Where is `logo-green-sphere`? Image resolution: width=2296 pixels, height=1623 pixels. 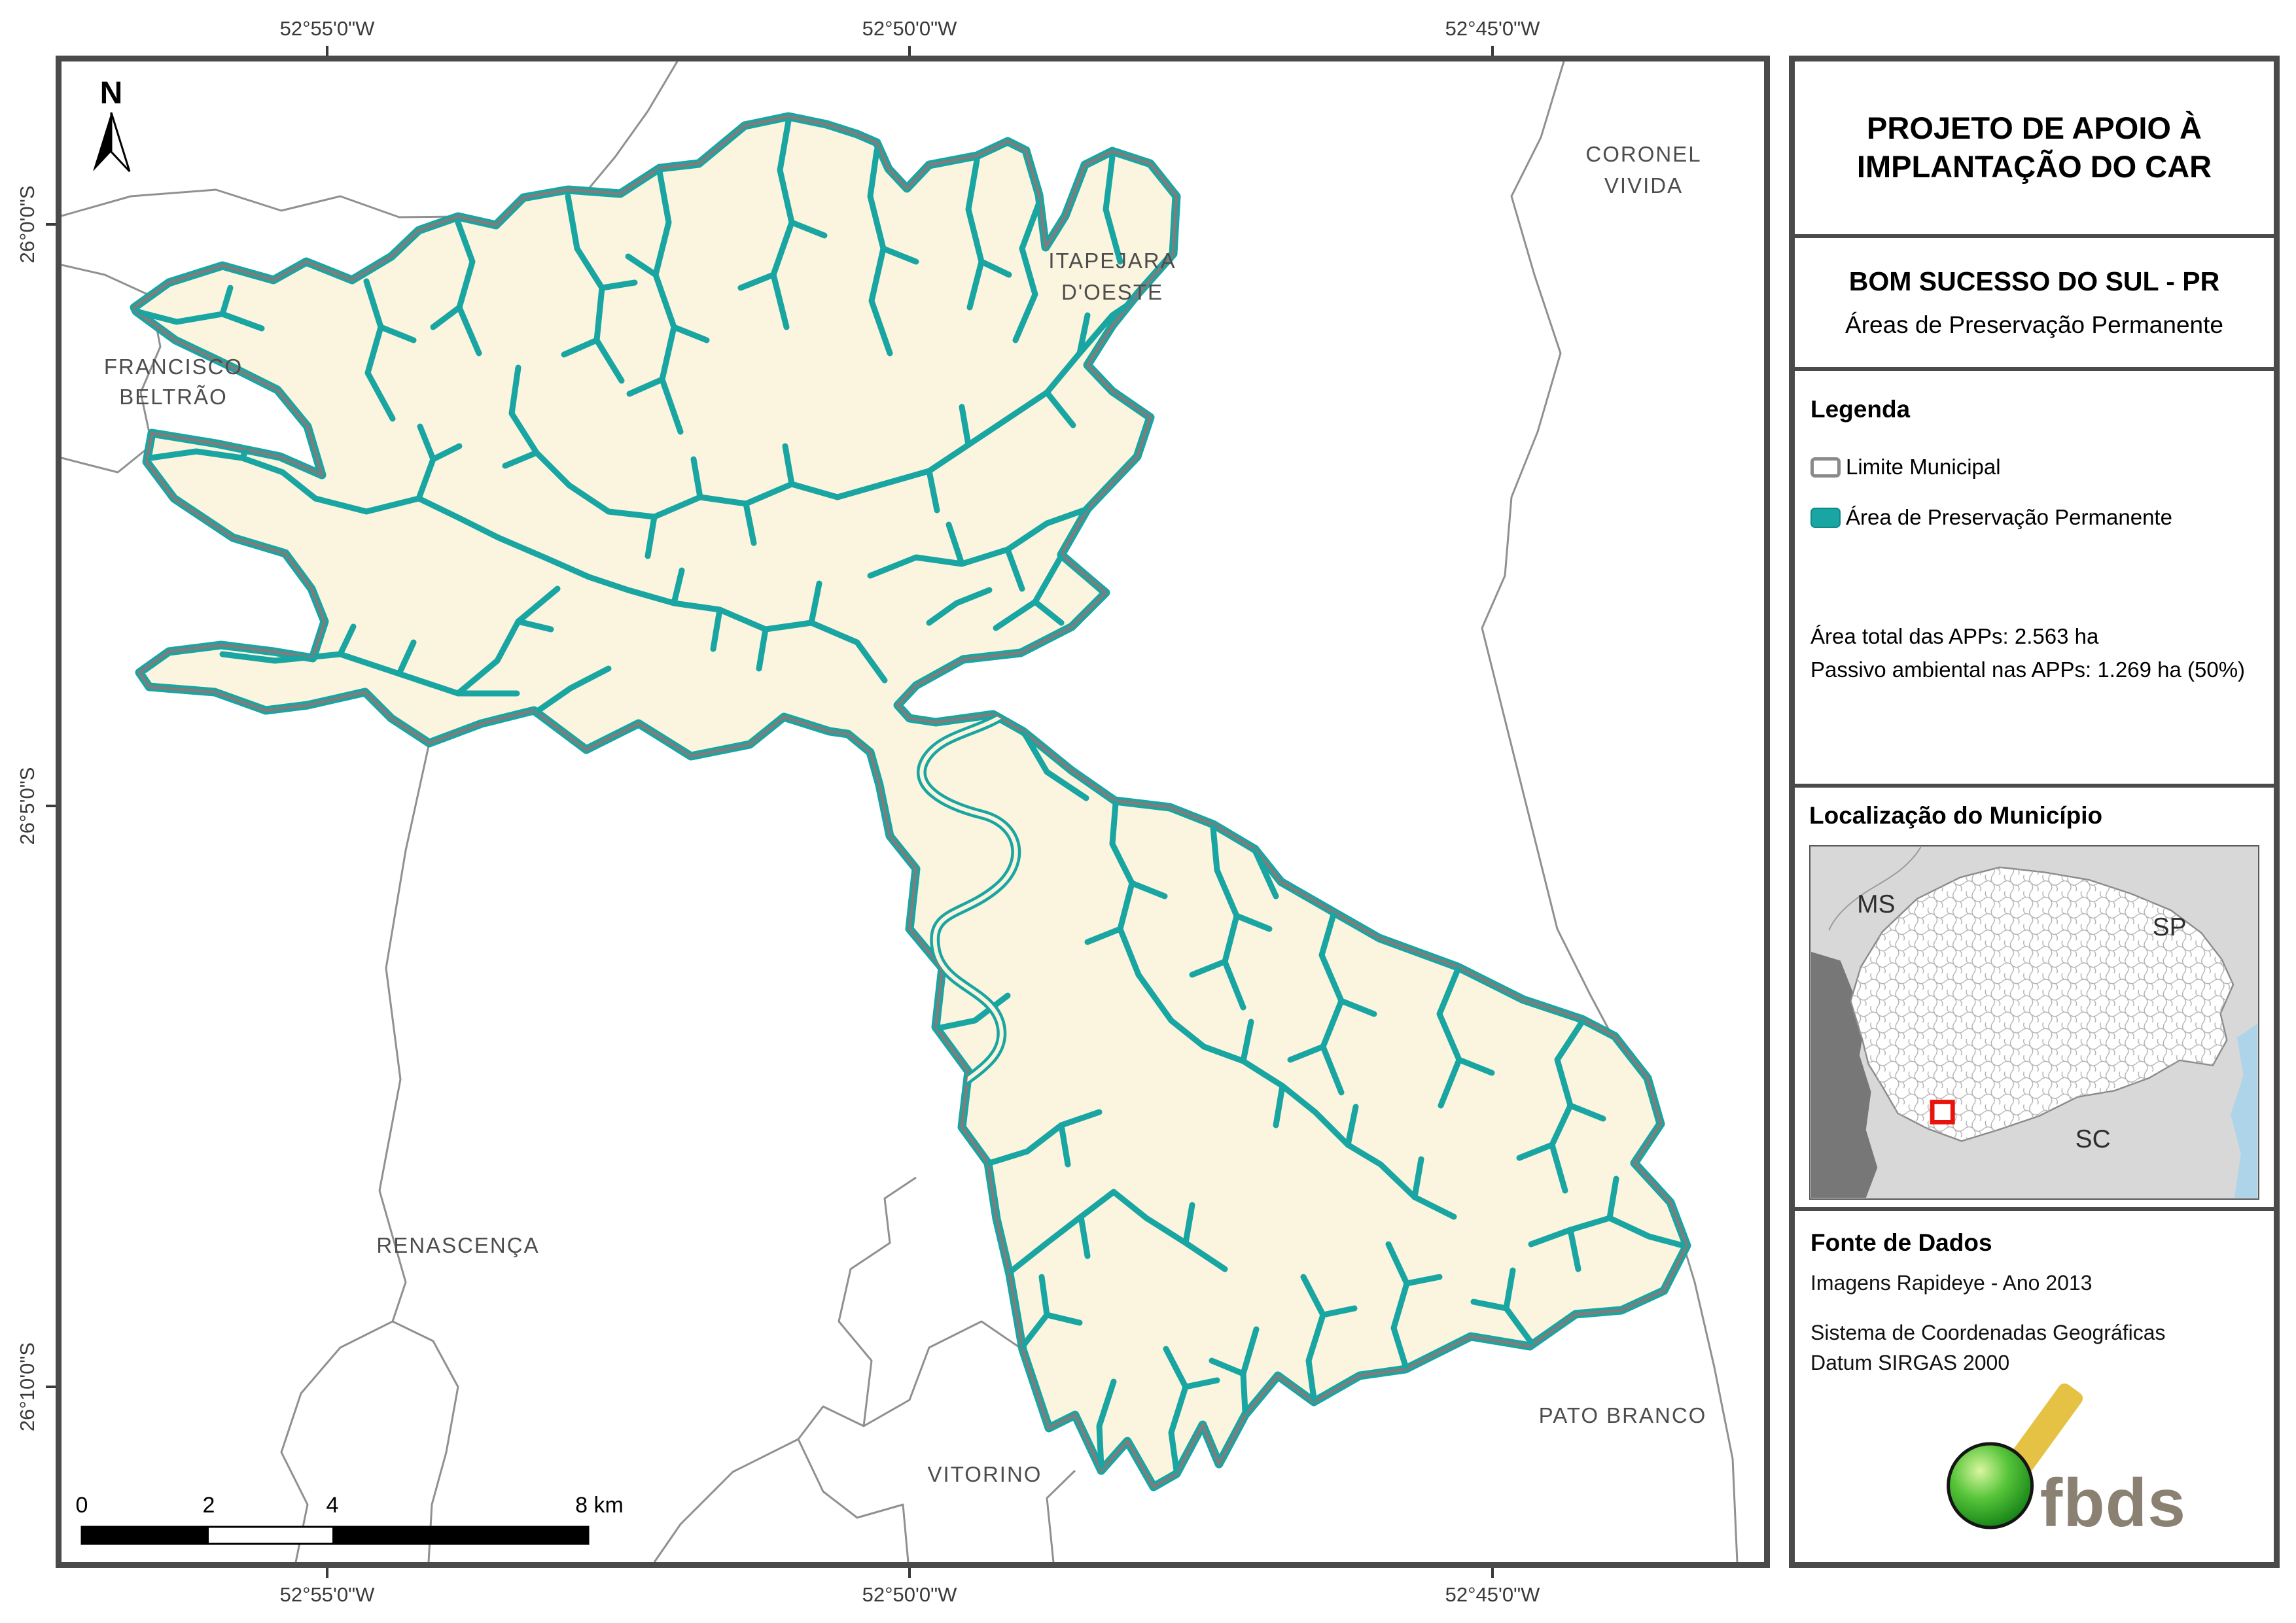
logo-green-sphere is located at coordinates (1990, 1486).